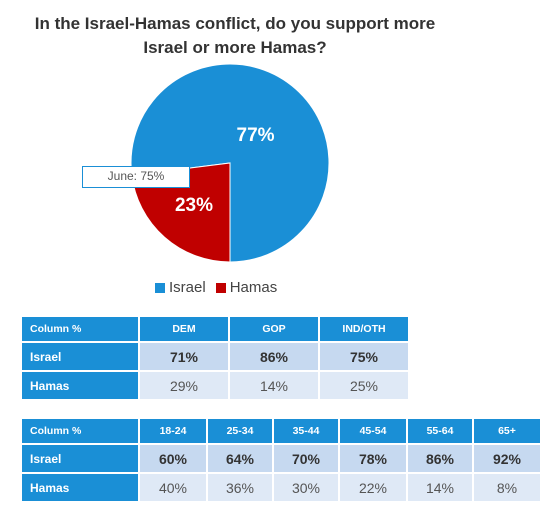 The image size is (560, 522). I want to click on legend-item-israel: Israel, so click(180, 287).